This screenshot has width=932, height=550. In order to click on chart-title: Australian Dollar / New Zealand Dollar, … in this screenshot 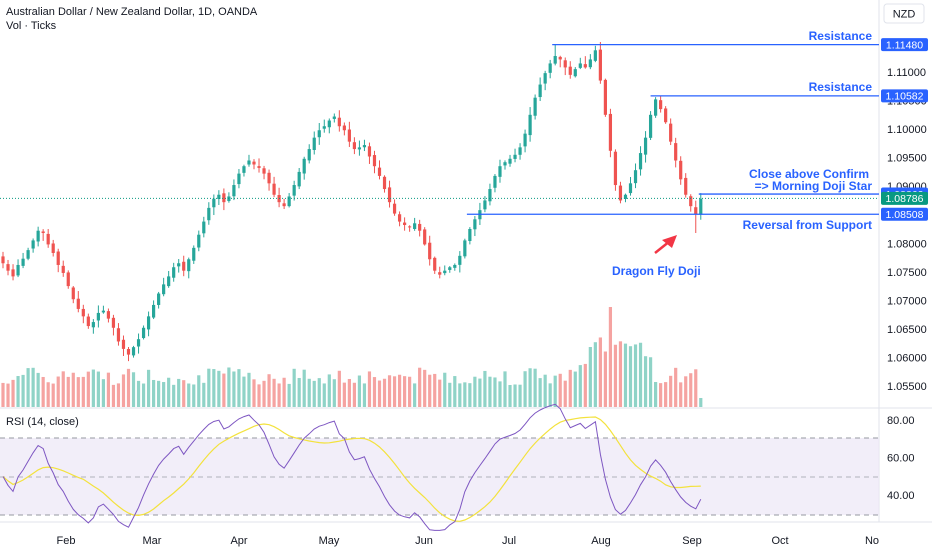, I will do `click(132, 12)`.